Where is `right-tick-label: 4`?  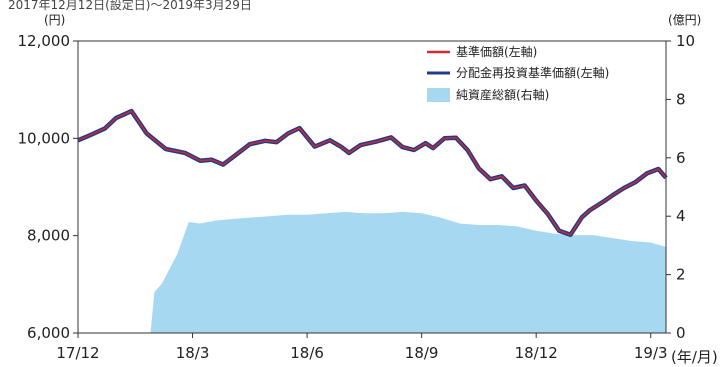 right-tick-label: 4 is located at coordinates (681, 216).